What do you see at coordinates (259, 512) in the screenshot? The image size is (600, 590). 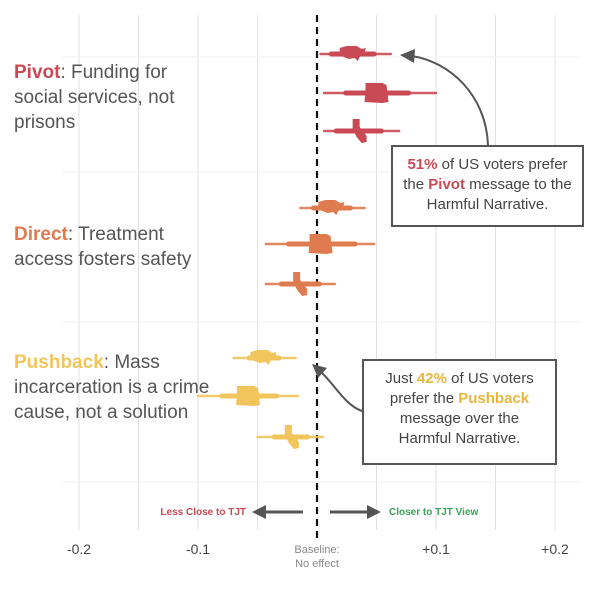 I see `arrowhead-left` at bounding box center [259, 512].